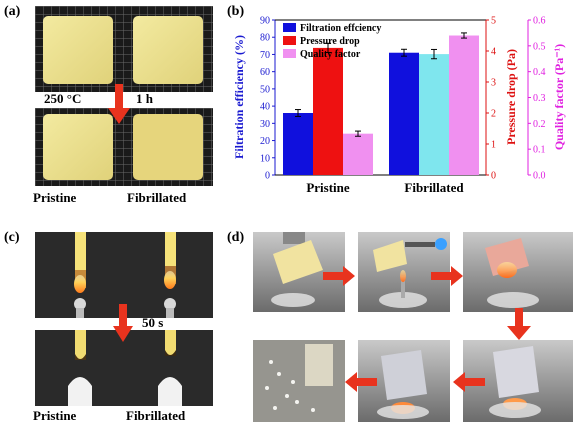 The image size is (575, 430). Describe the element at coordinates (289, 53) in the screenshot. I see `legend-swatch-quality` at that location.